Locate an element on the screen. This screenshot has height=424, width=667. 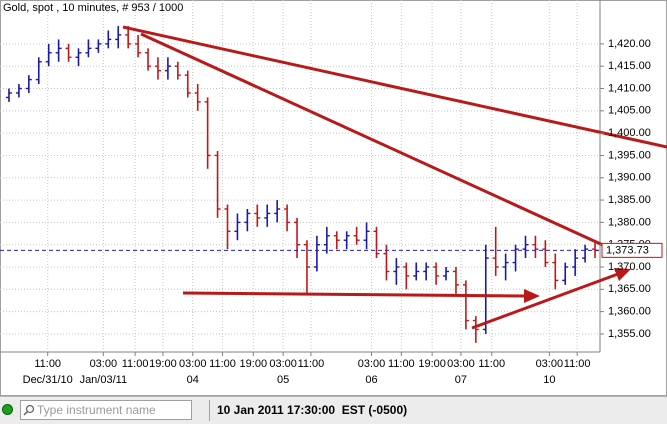
date-tick-label: 06 is located at coordinates (371, 380).